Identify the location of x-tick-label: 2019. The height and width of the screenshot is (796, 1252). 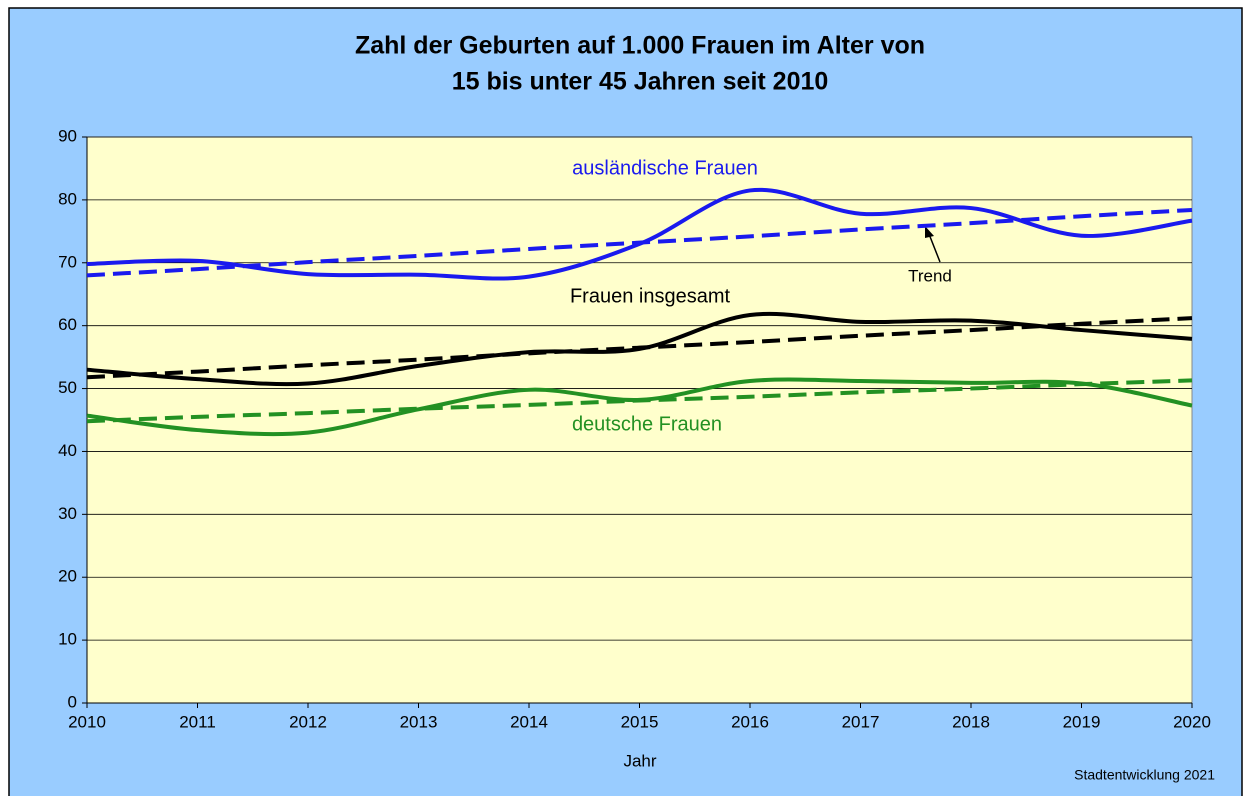
(1082, 721).